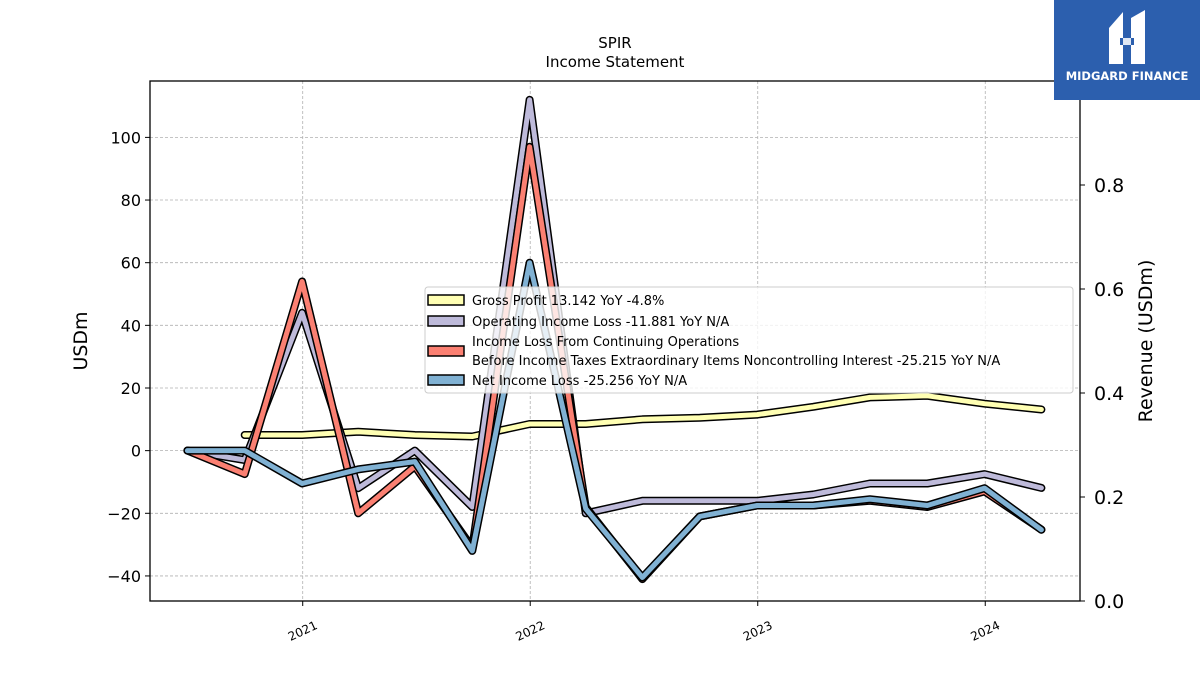  I want to click on y-tick-label: 0, so click(136, 451).